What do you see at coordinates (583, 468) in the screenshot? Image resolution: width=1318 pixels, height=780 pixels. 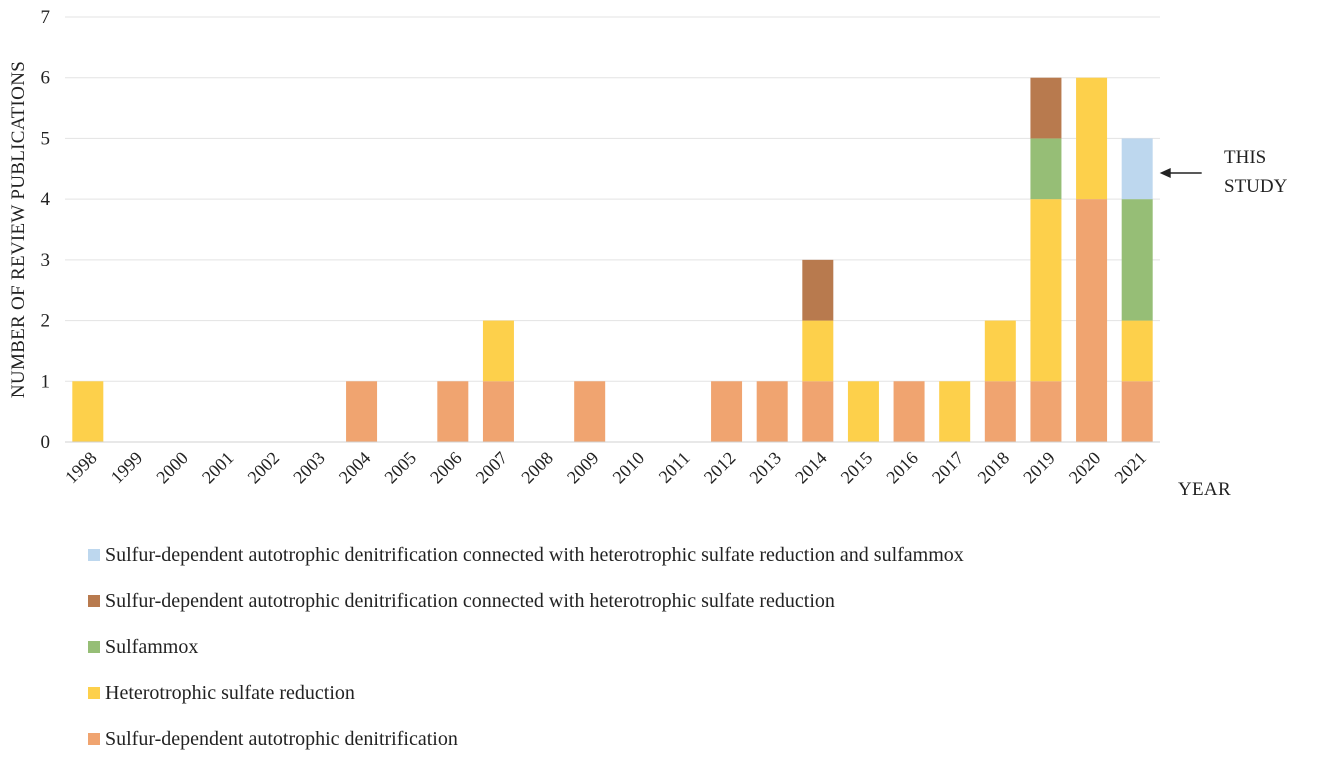 I see `x-tick-label: 2009` at bounding box center [583, 468].